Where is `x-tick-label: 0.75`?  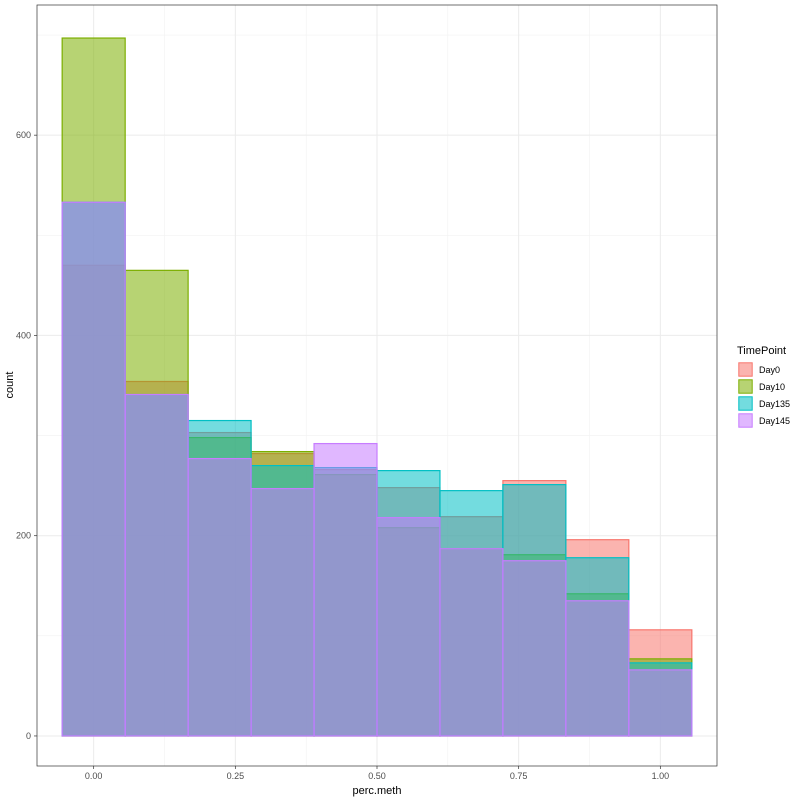 x-tick-label: 0.75 is located at coordinates (519, 776).